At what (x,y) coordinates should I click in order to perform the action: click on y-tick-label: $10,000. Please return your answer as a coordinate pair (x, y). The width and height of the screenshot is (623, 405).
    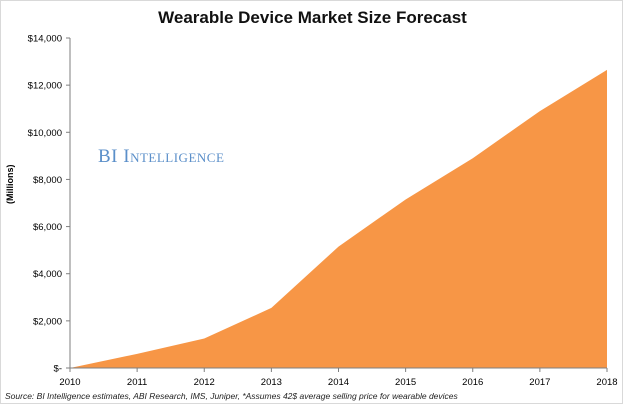
    Looking at the image, I should click on (45, 133).